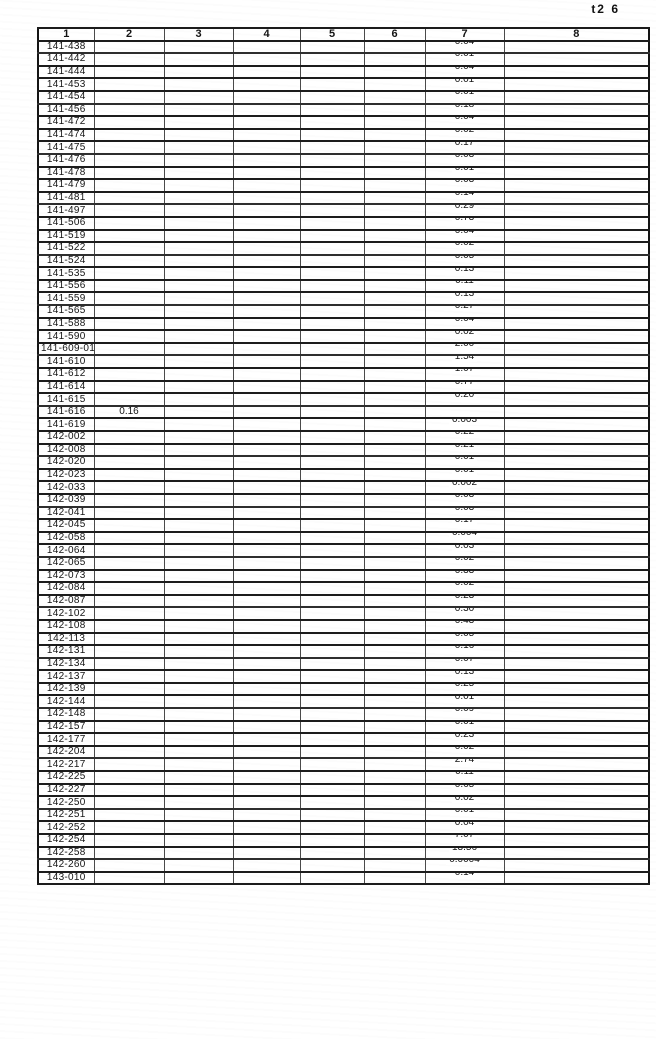 This screenshot has height=1039, width=656. I want to click on col7-value-text: 0.01, so click(464, 699).